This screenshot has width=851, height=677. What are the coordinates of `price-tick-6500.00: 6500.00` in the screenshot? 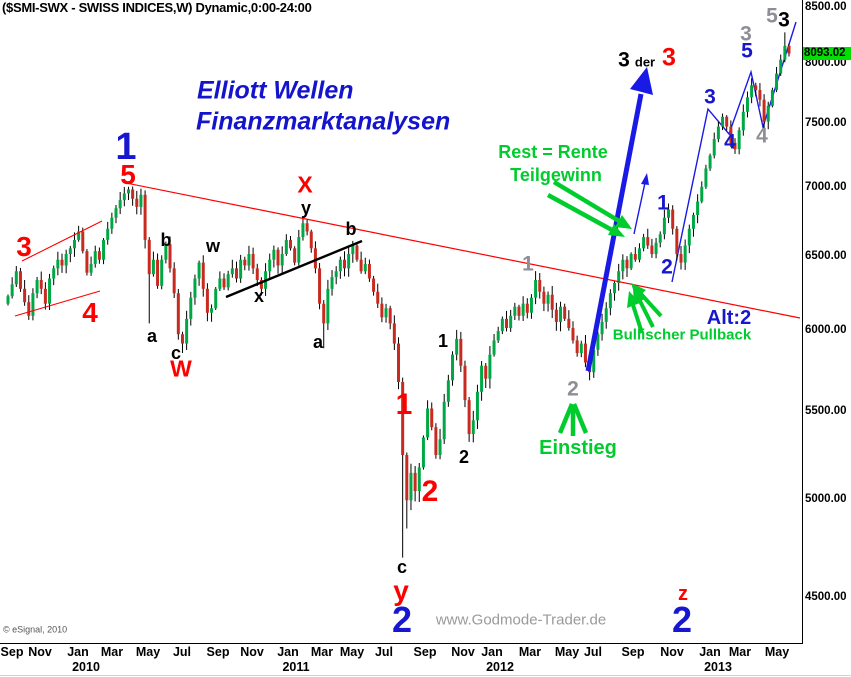 It's located at (826, 255).